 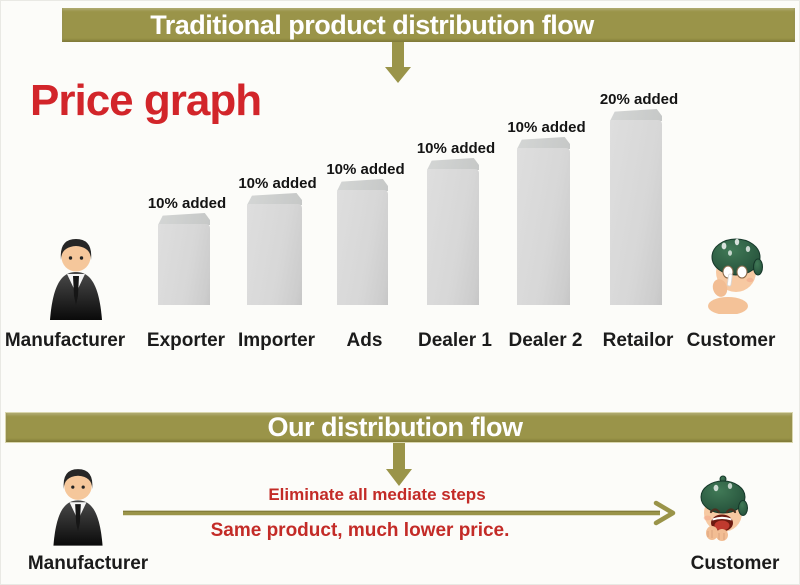 I want to click on lower-price-text: Same product, much lower price., so click(x=360, y=530).